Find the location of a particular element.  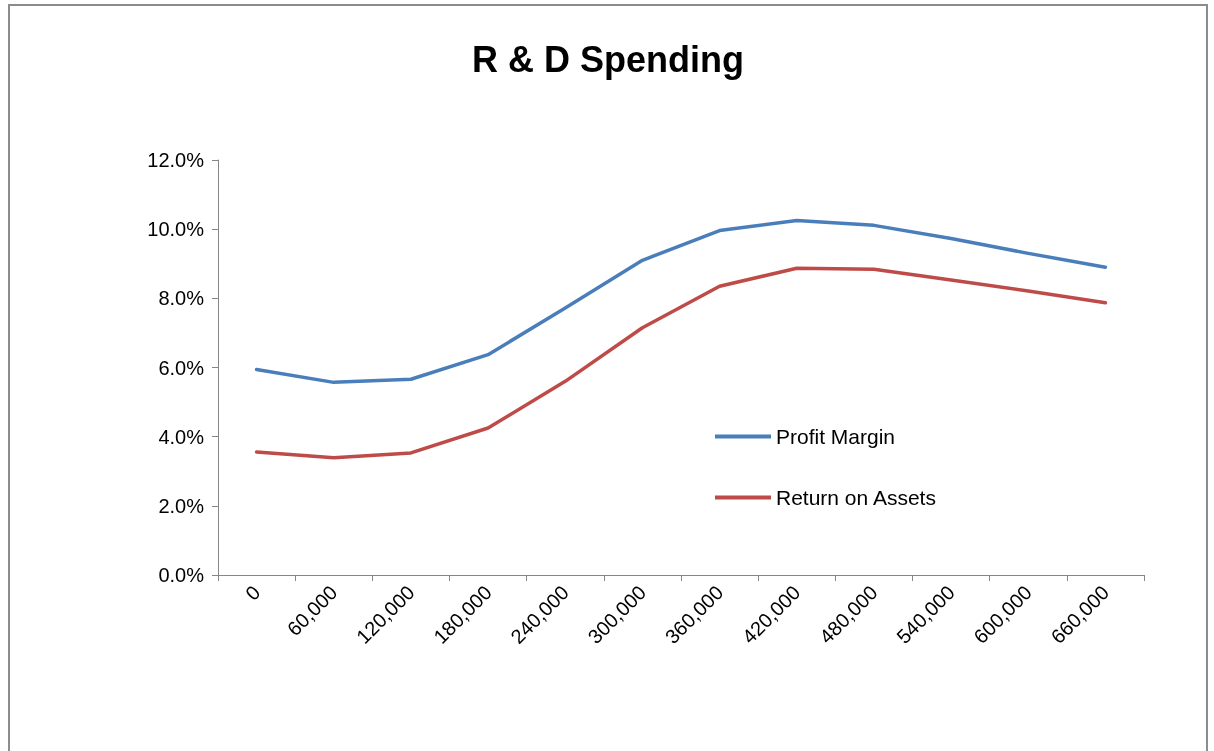

x-tick-label: 0 is located at coordinates (252, 593).